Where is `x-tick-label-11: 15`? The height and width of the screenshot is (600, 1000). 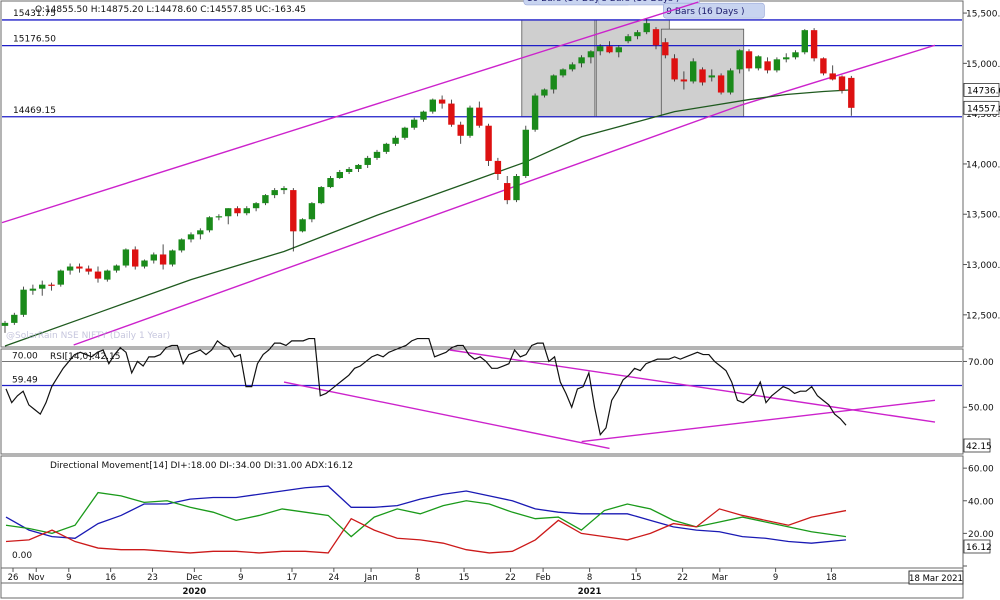 x-tick-label-11: 15 is located at coordinates (464, 578).